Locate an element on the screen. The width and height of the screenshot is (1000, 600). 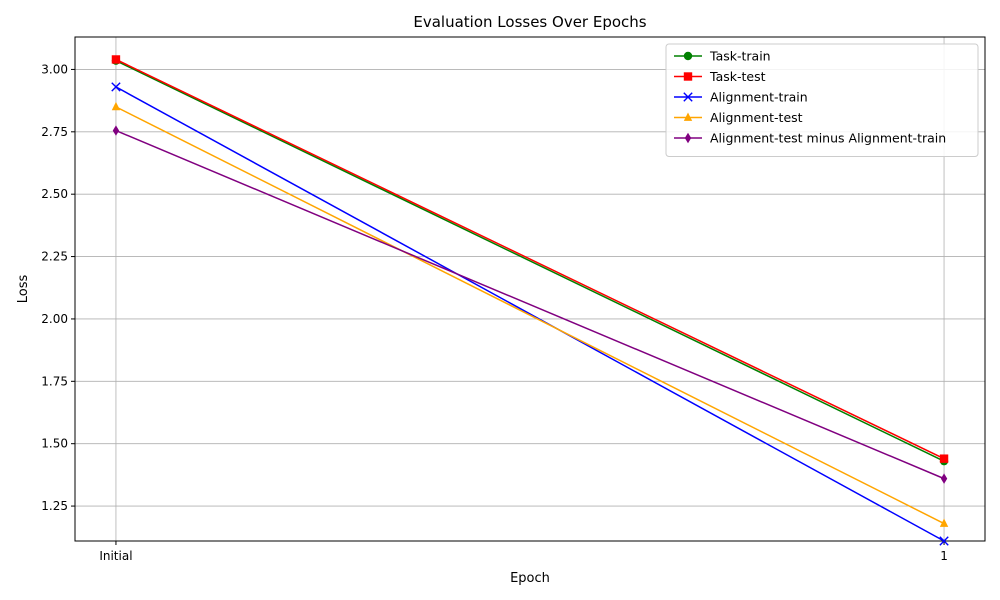
legend-entry: Alignment-test minus Alignment-train is located at coordinates (810, 138).